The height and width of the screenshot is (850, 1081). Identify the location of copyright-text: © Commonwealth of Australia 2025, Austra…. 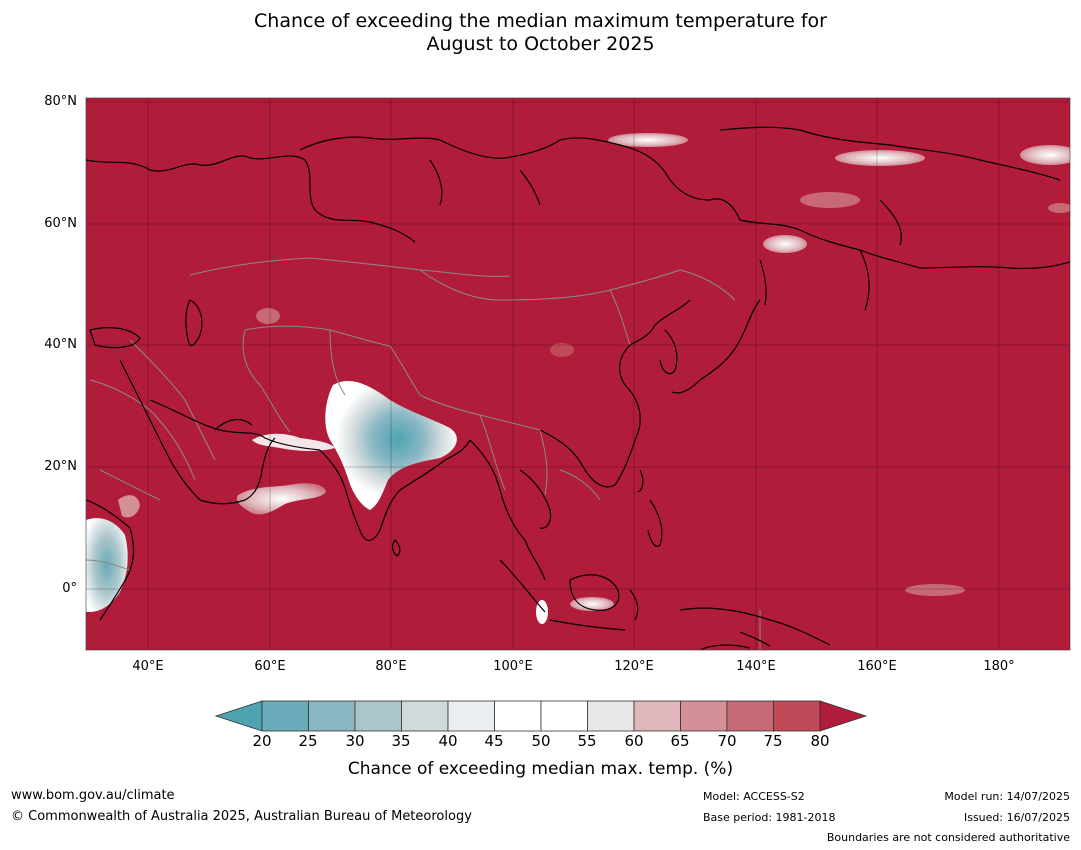
(241, 816).